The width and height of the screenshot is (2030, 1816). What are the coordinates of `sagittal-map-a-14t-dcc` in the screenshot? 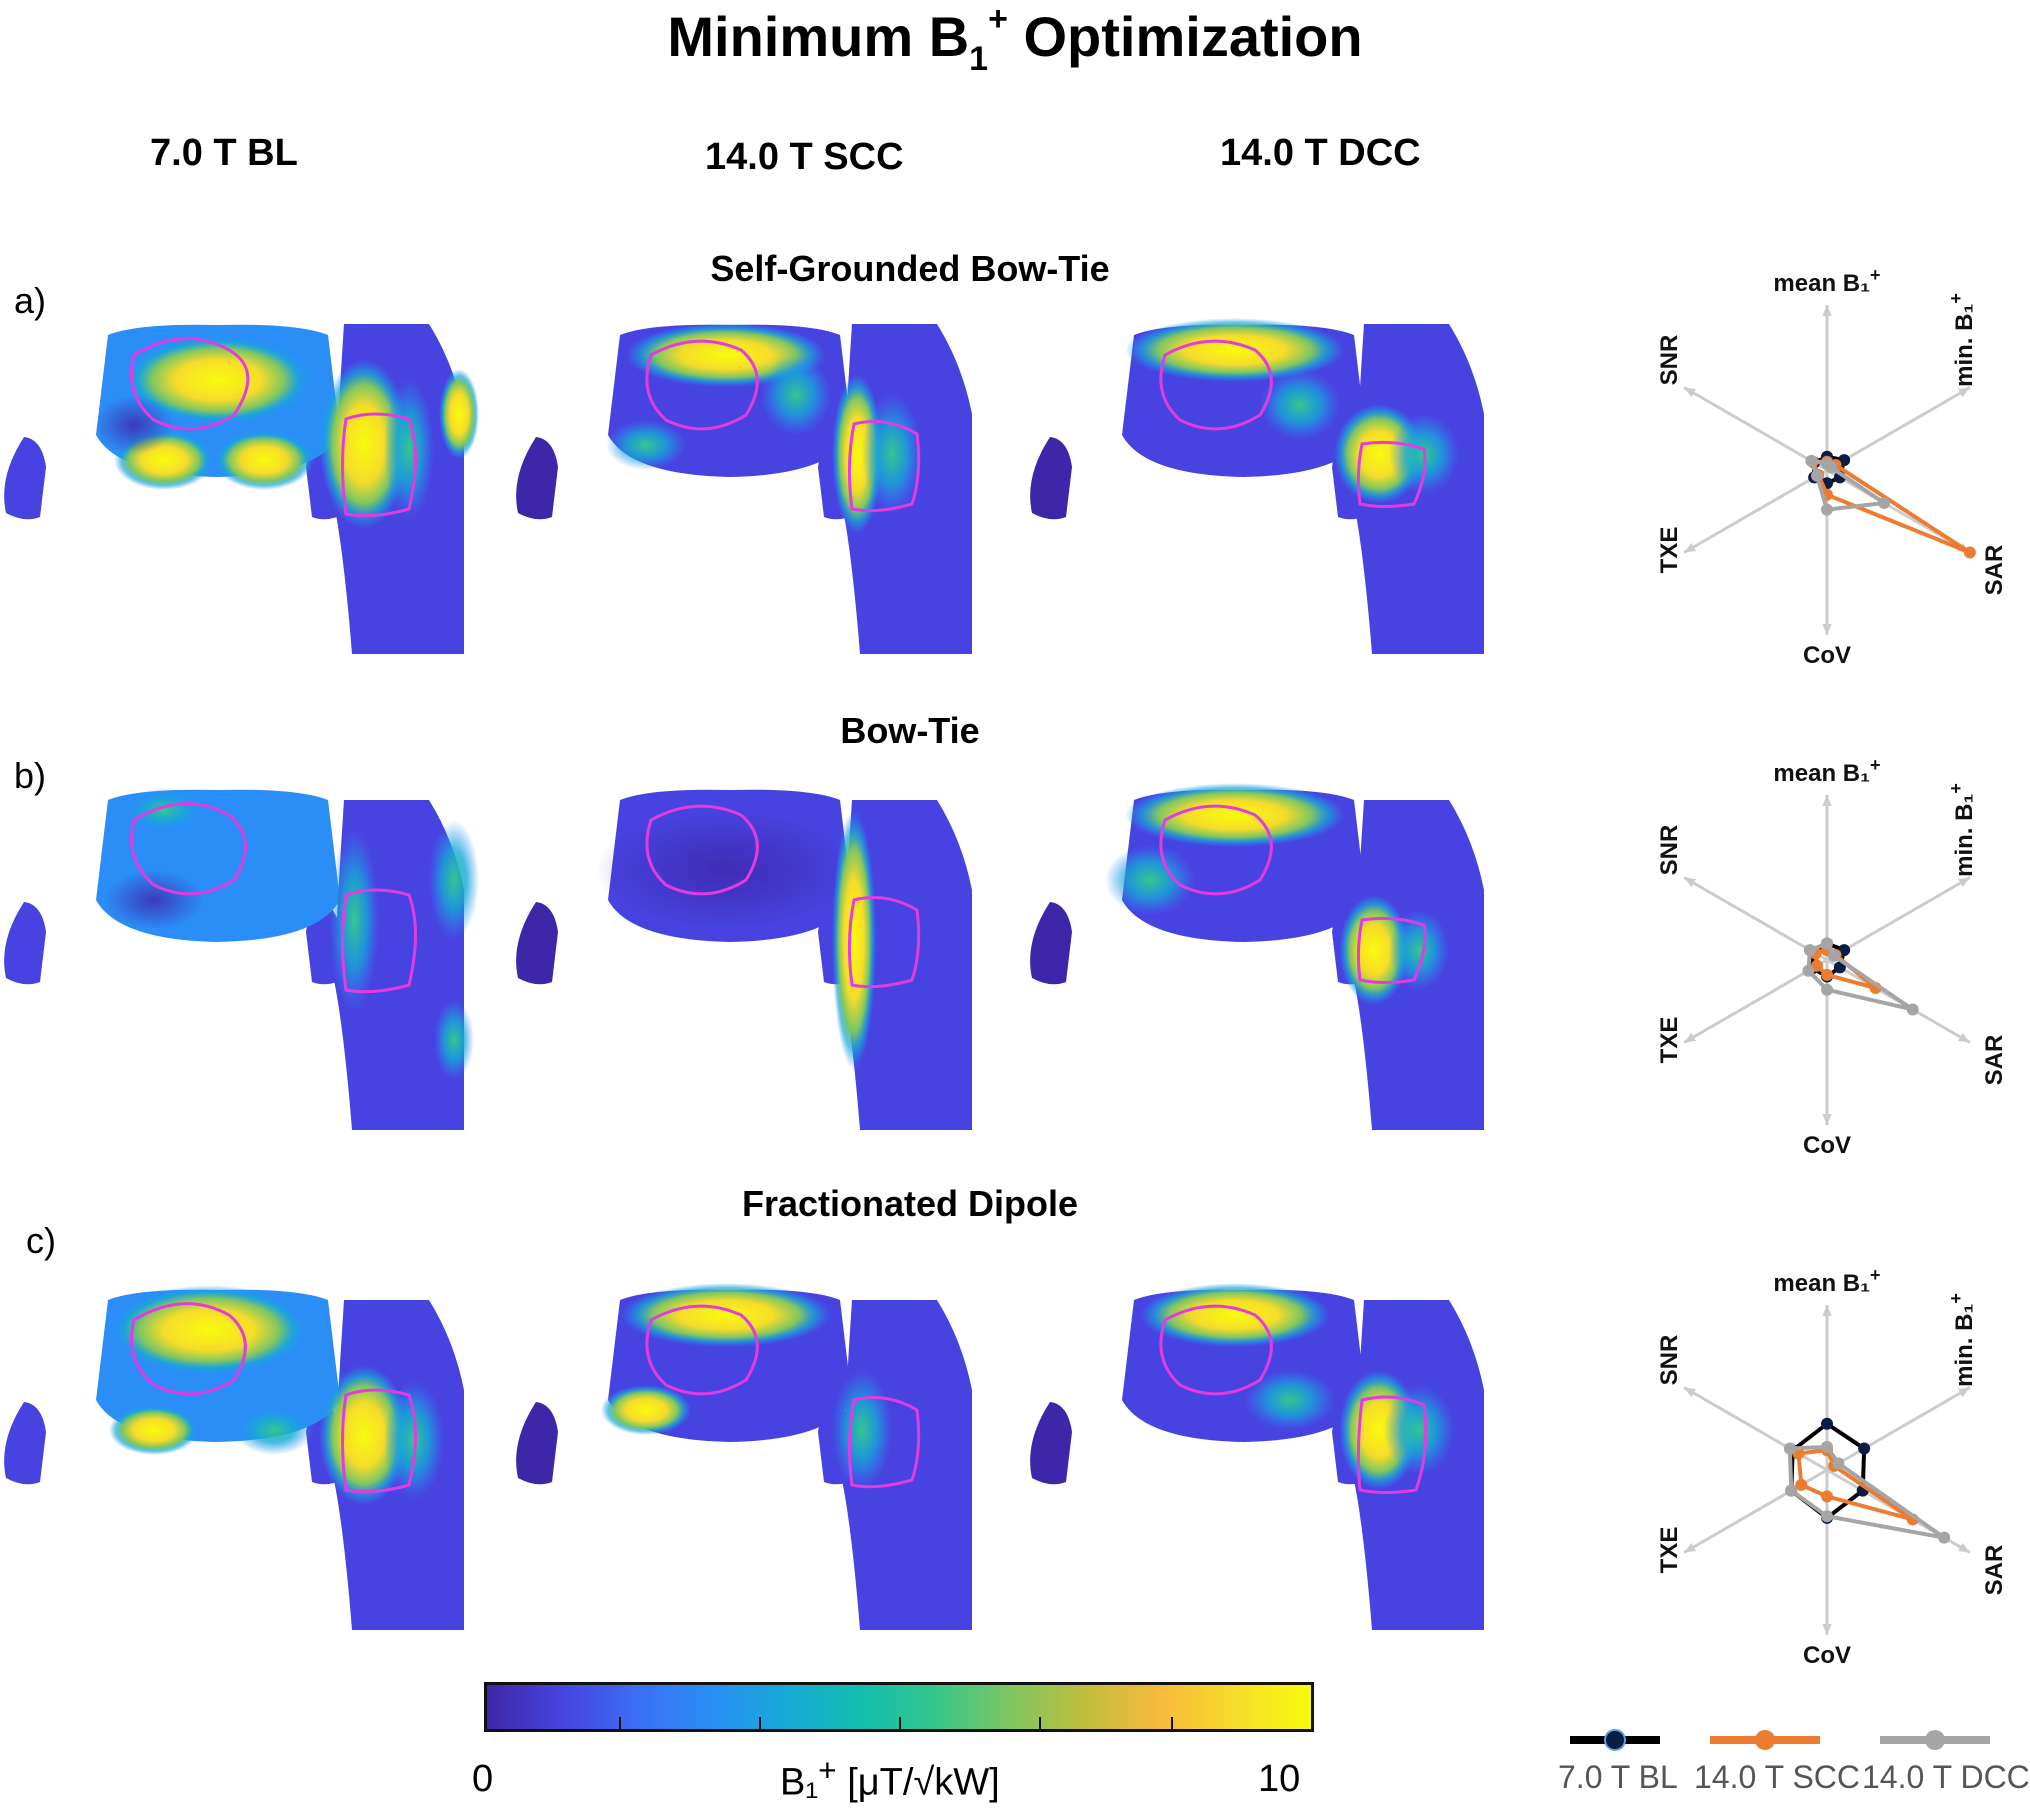 It's located at (1409, 489).